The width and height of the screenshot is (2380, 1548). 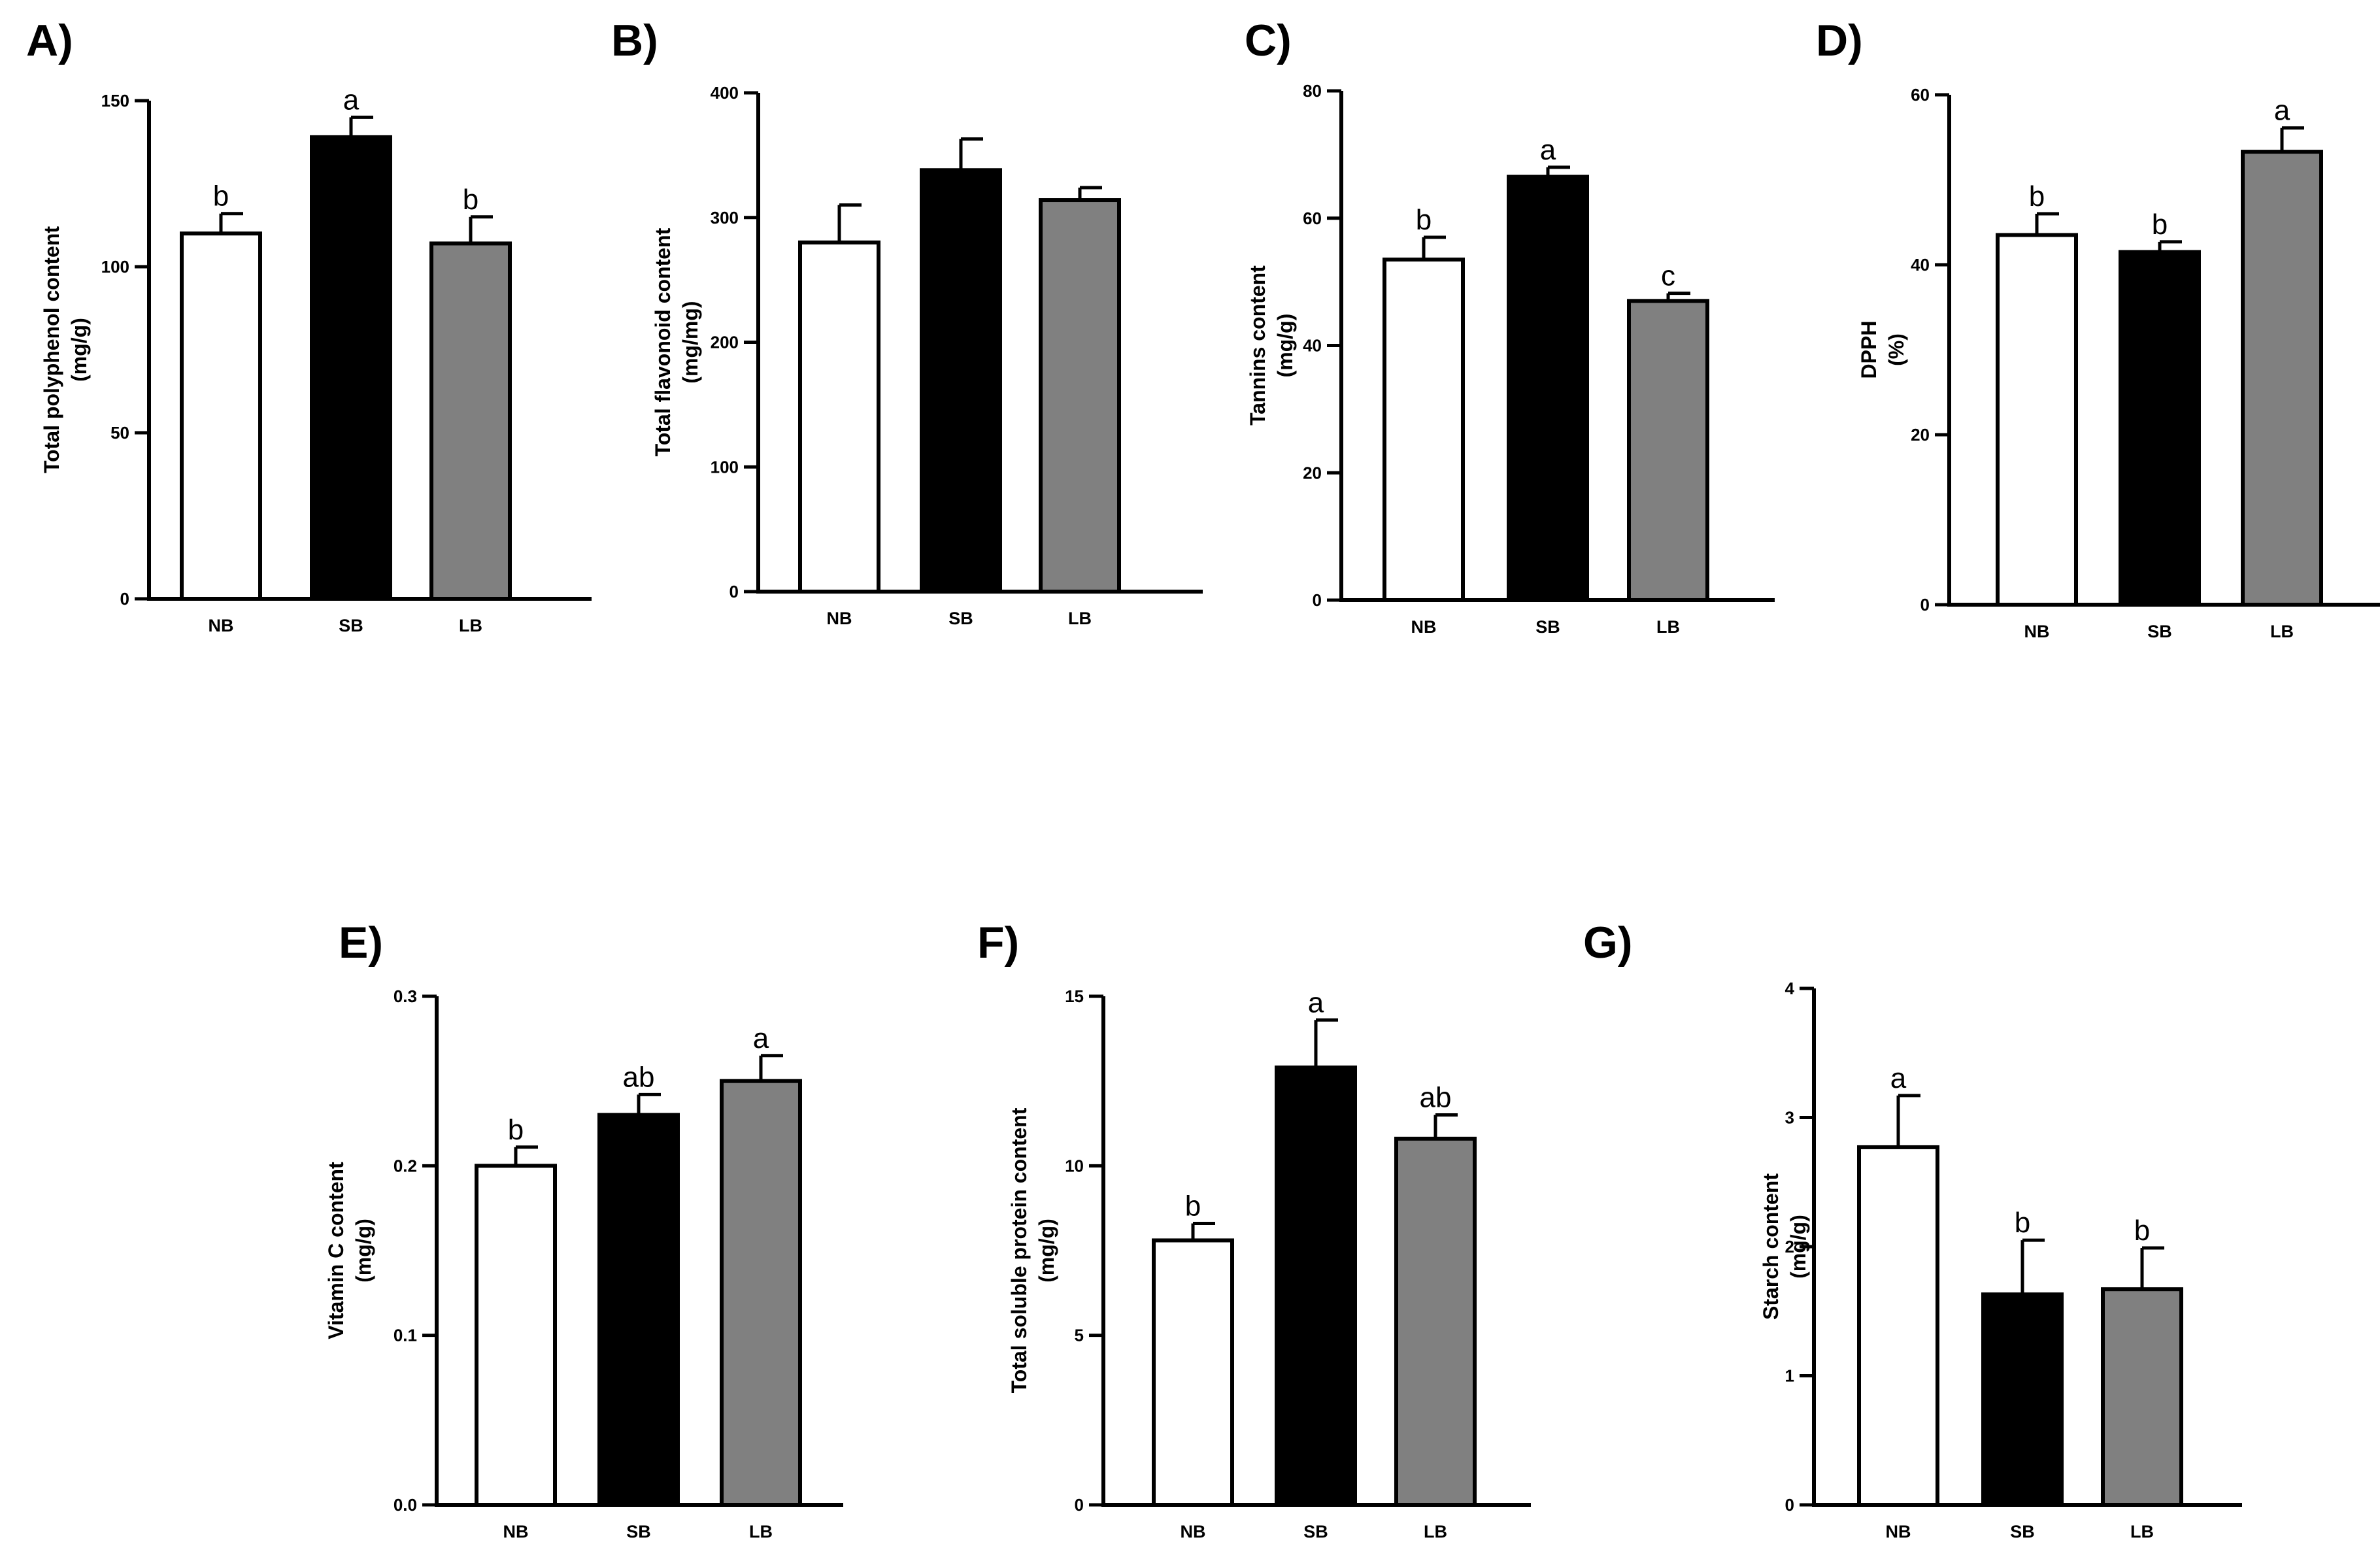 What do you see at coordinates (1771, 1246) in the screenshot?
I see `y-axis-label: Starch content` at bounding box center [1771, 1246].